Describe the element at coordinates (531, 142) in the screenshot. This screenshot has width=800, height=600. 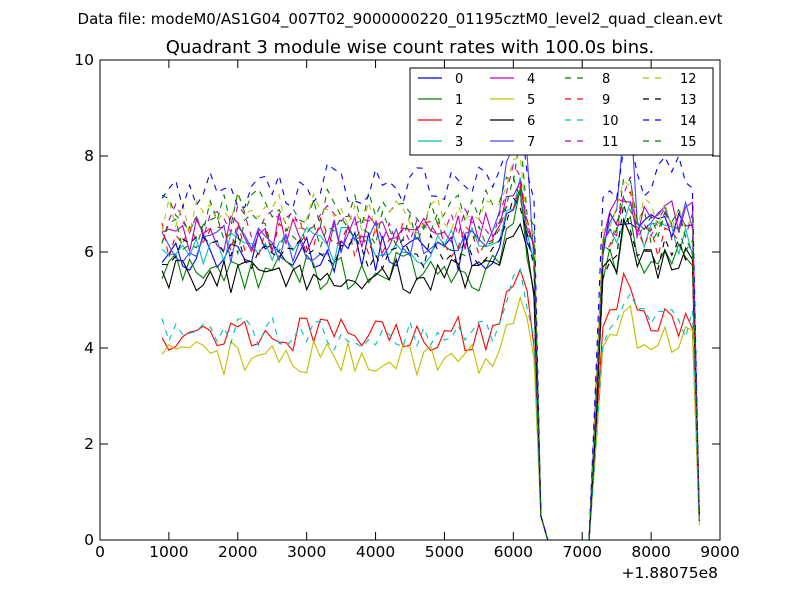
I see `legend-label-7: 7` at that location.